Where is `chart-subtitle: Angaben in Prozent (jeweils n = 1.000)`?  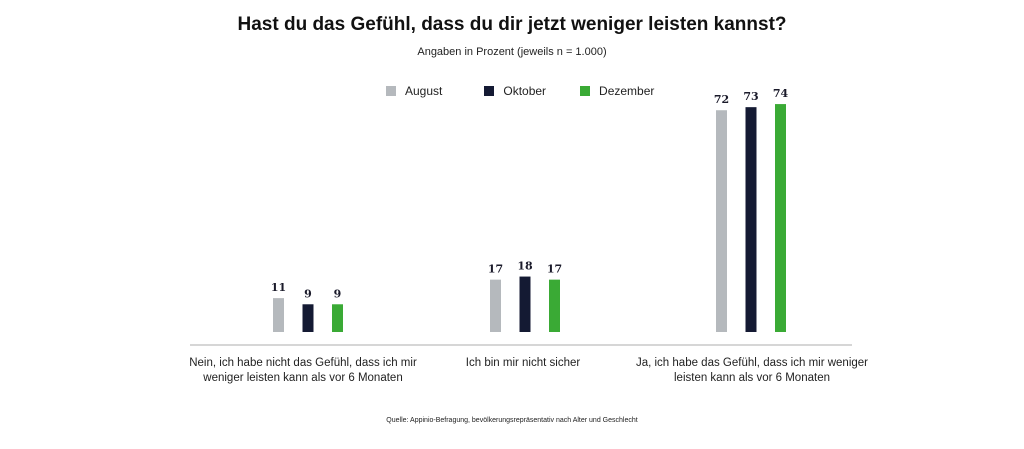
chart-subtitle: Angaben in Prozent (jeweils n = 1.000) is located at coordinates (512, 52).